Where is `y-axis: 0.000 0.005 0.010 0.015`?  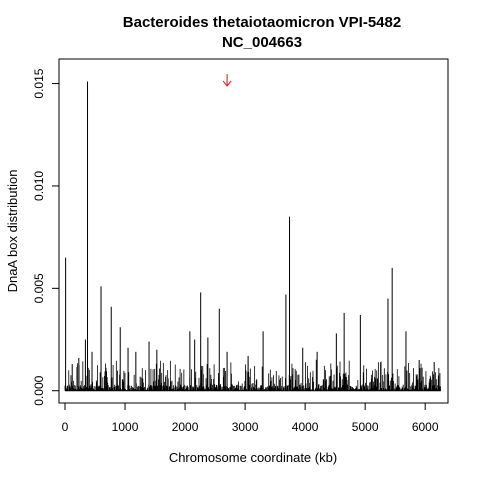 y-axis: 0.000 0.005 0.010 0.015 is located at coordinates (46, 237).